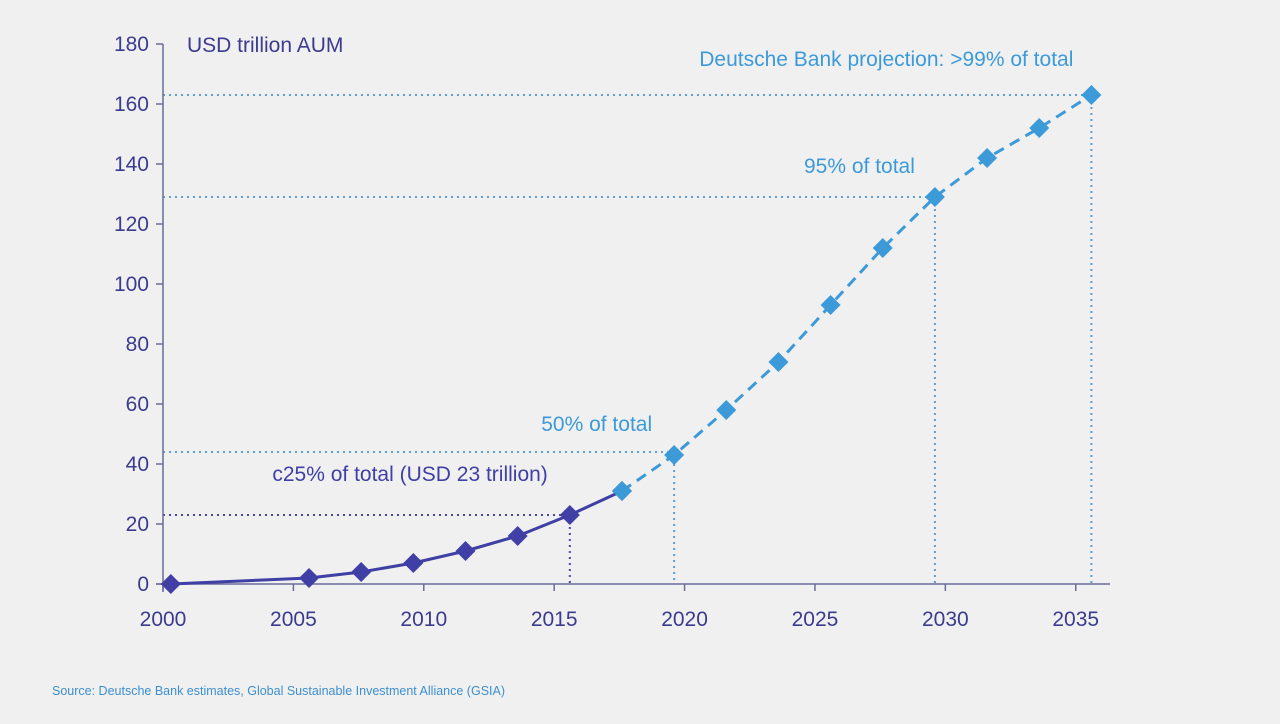 The height and width of the screenshot is (724, 1280). Describe the element at coordinates (131, 164) in the screenshot. I see `y-tick-label: 140` at that location.